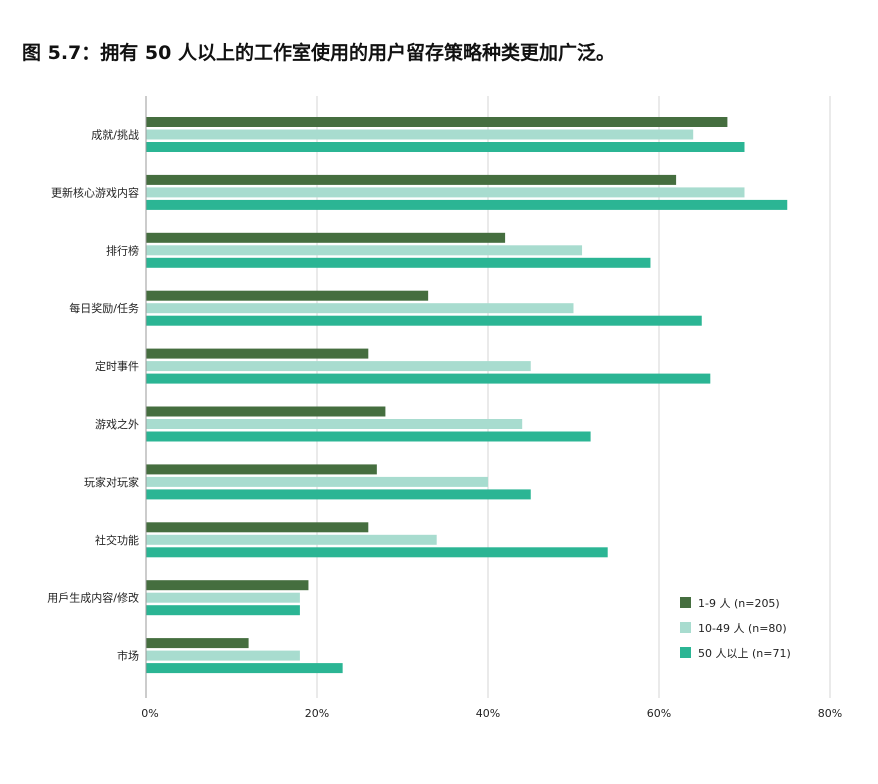 The image size is (878, 784). I want to click on category-label: 市场, so click(128, 656).